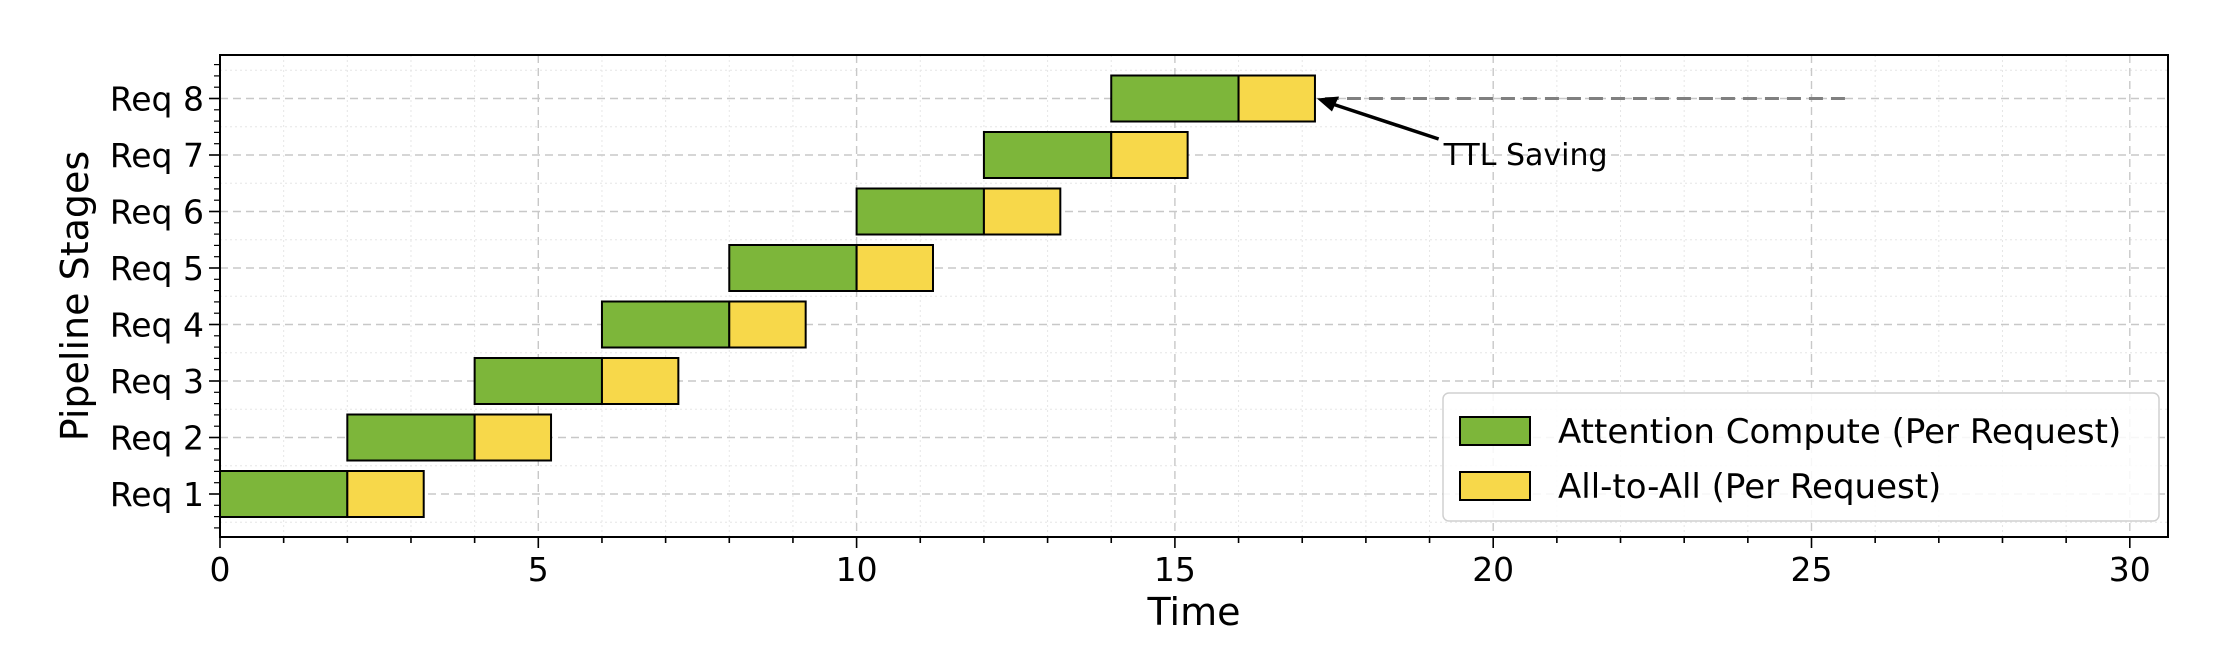  What do you see at coordinates (75, 296) in the screenshot?
I see `y-axis-label: Pipeline Stages` at bounding box center [75, 296].